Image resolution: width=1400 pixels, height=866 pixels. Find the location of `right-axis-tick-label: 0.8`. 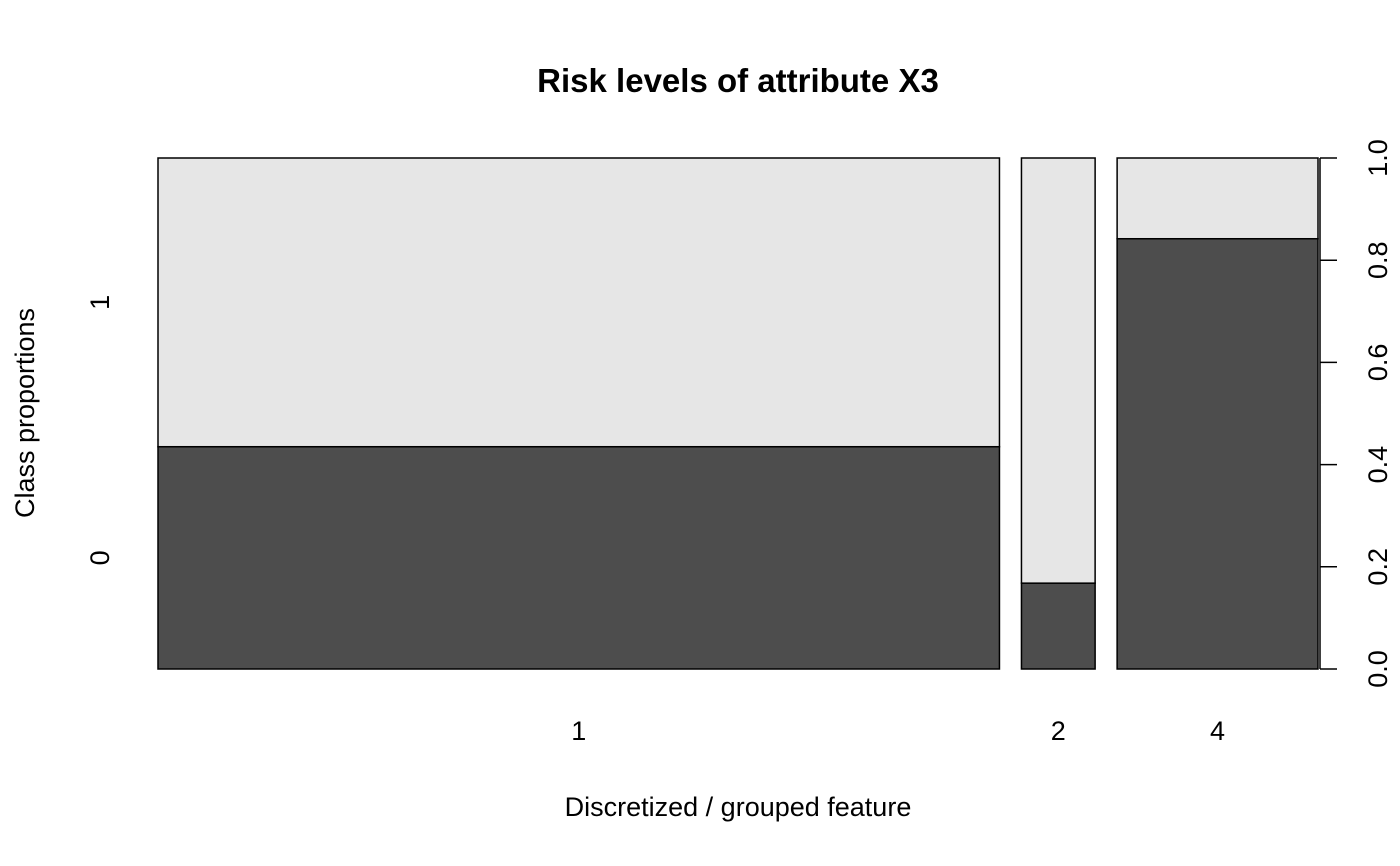

right-axis-tick-label: 0.8 is located at coordinates (1378, 260).